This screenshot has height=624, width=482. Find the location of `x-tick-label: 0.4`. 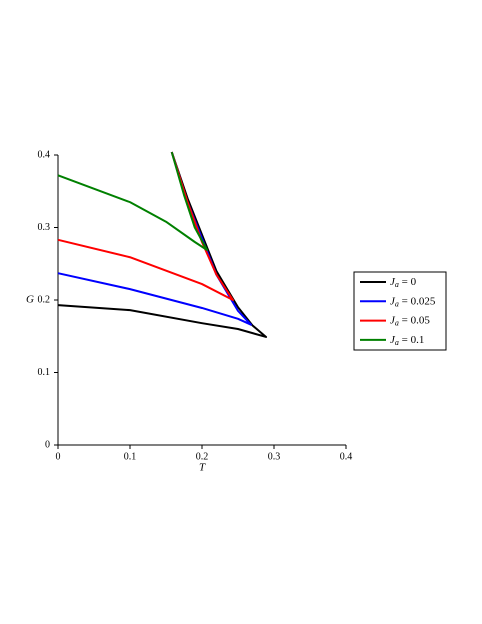

x-tick-label: 0.4 is located at coordinates (346, 456).